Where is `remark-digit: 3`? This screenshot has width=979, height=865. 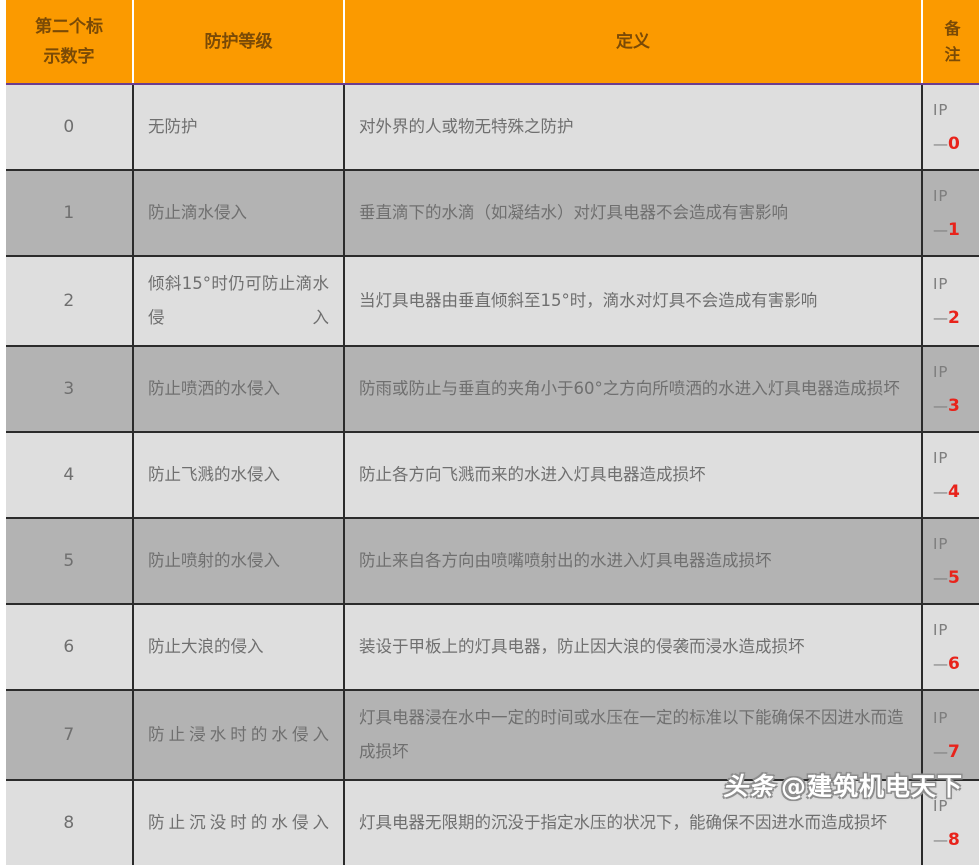
remark-digit: 3 is located at coordinates (954, 406).